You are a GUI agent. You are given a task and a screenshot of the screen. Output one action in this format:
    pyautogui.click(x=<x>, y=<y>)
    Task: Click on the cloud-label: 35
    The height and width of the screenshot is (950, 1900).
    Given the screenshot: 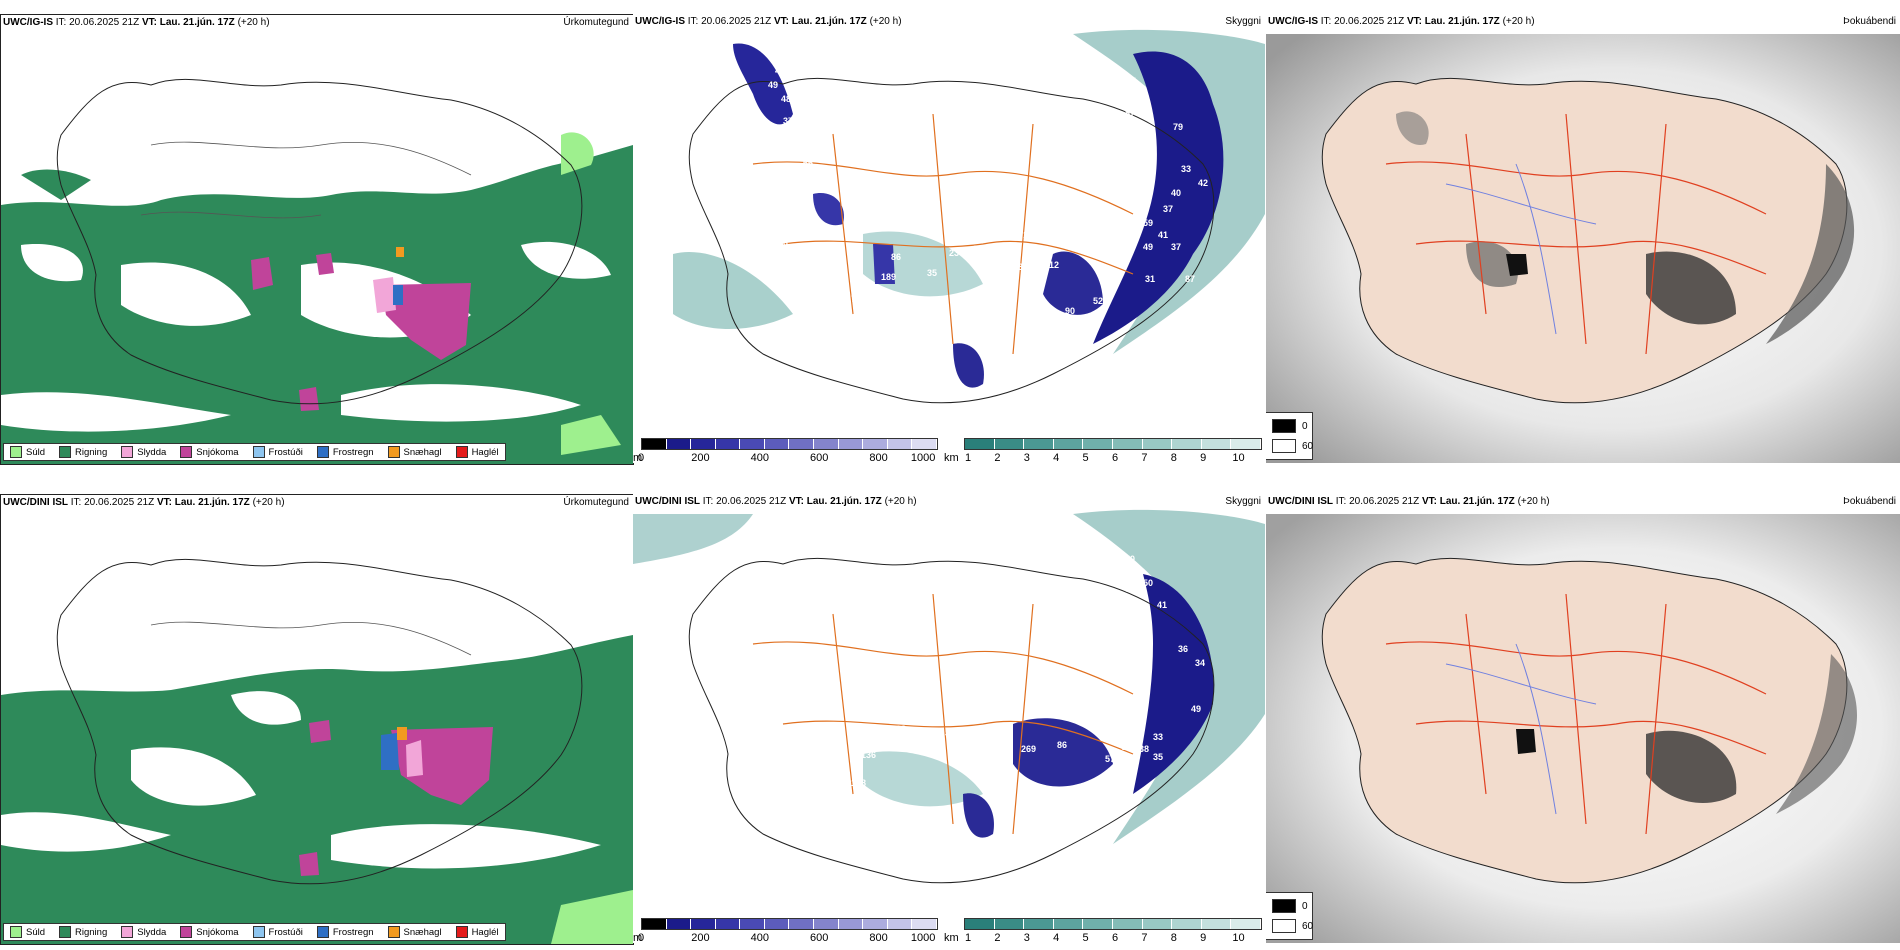 What is the action you would take?
    pyautogui.click(x=932, y=273)
    